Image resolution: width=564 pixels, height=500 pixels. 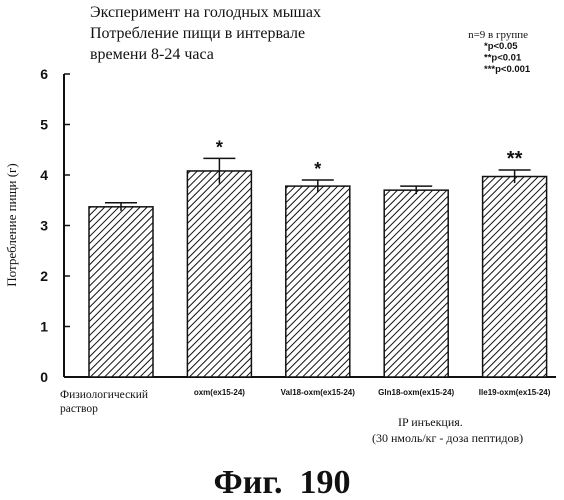 What do you see at coordinates (498, 35) in the screenshot?
I see `sample-size-note: n=9 в группе` at bounding box center [498, 35].